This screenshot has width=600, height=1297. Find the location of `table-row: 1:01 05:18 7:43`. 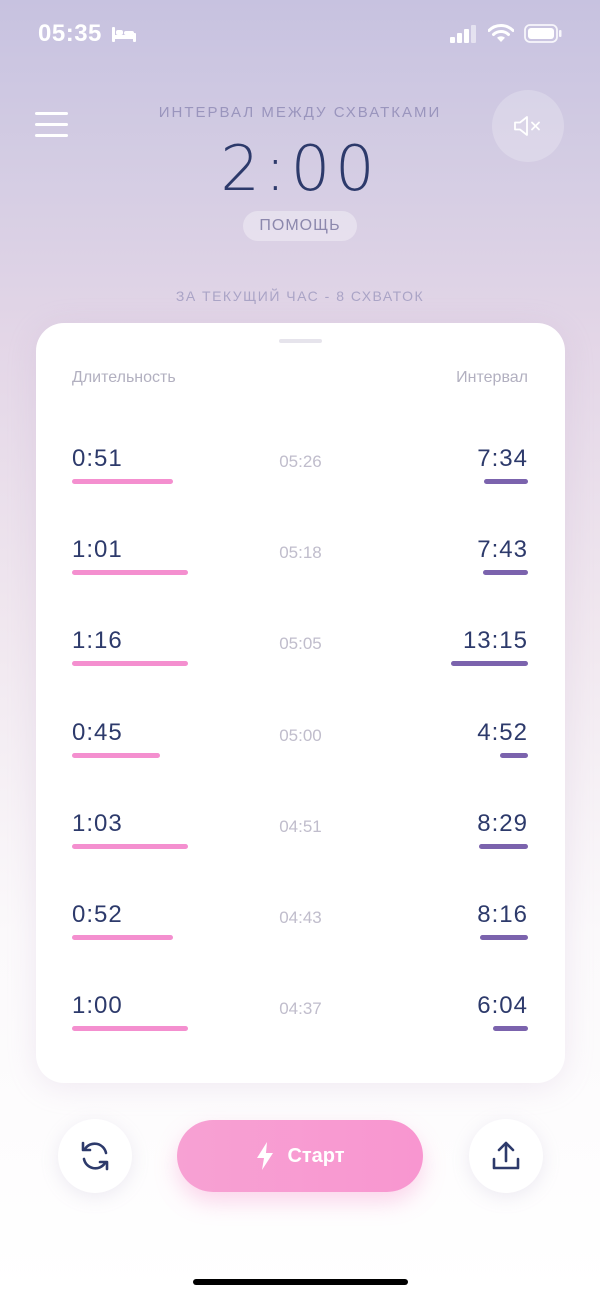

table-row: 1:01 05:18 7:43 is located at coordinates (300, 571).